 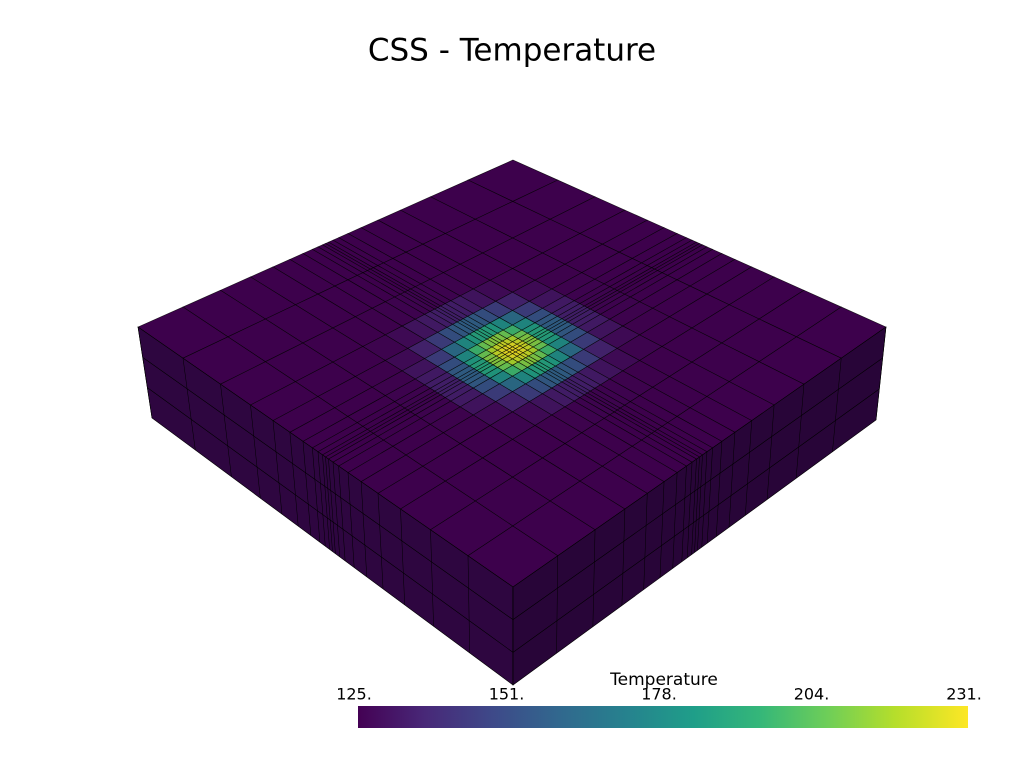 I want to click on colorbar-tick-label: 178., so click(x=659, y=694).